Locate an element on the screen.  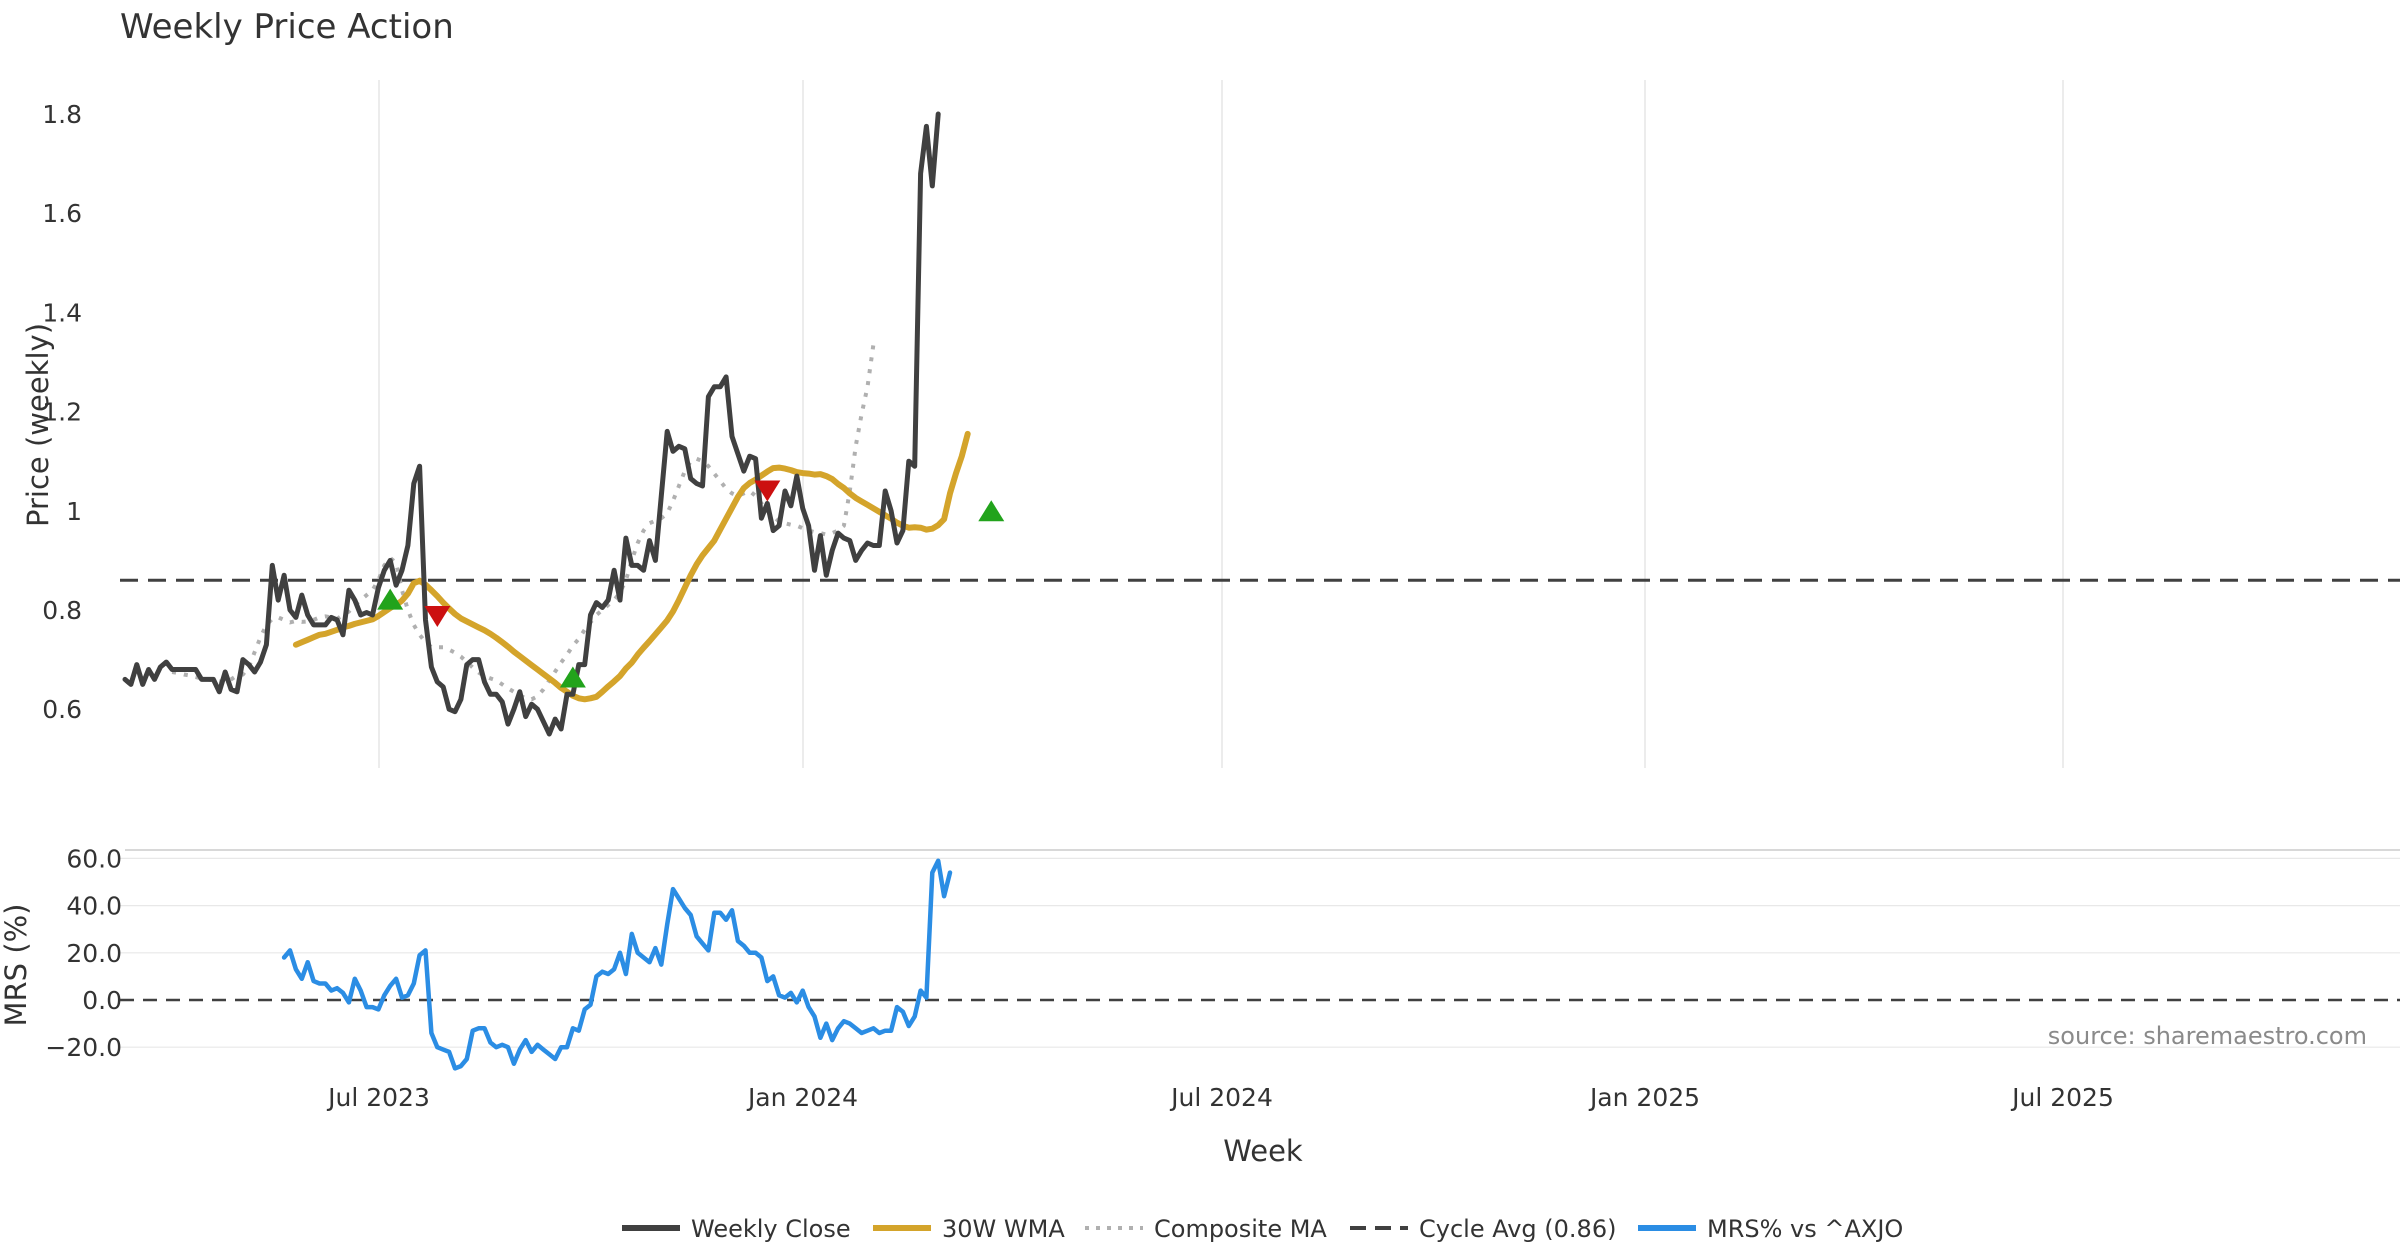
price-y-axis-title: Price (weekly) is located at coordinates (38, 425).